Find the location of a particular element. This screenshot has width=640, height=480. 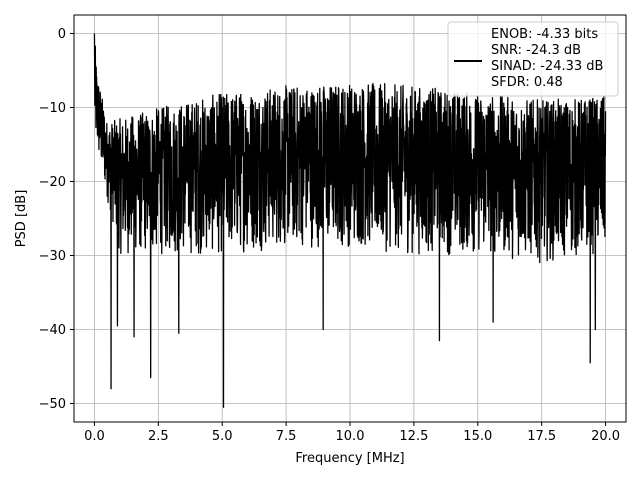

y-tick-label: −10 is located at coordinates (52, 108).